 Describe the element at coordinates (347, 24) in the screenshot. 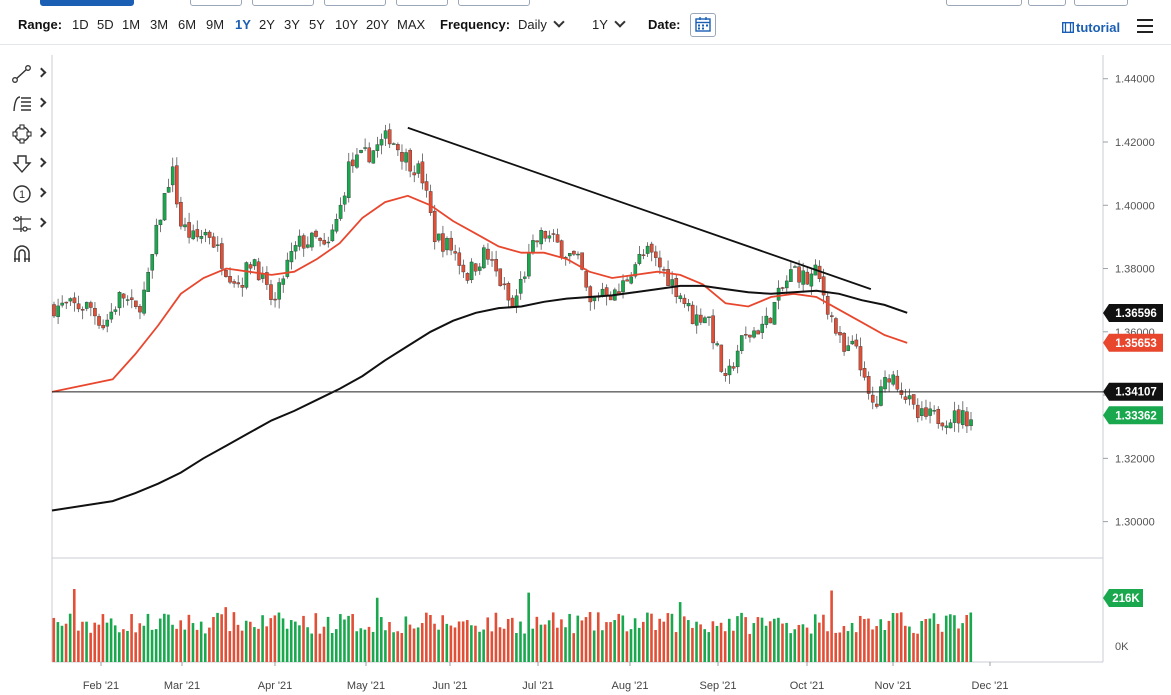

I see `range-10y: 10Y` at that location.